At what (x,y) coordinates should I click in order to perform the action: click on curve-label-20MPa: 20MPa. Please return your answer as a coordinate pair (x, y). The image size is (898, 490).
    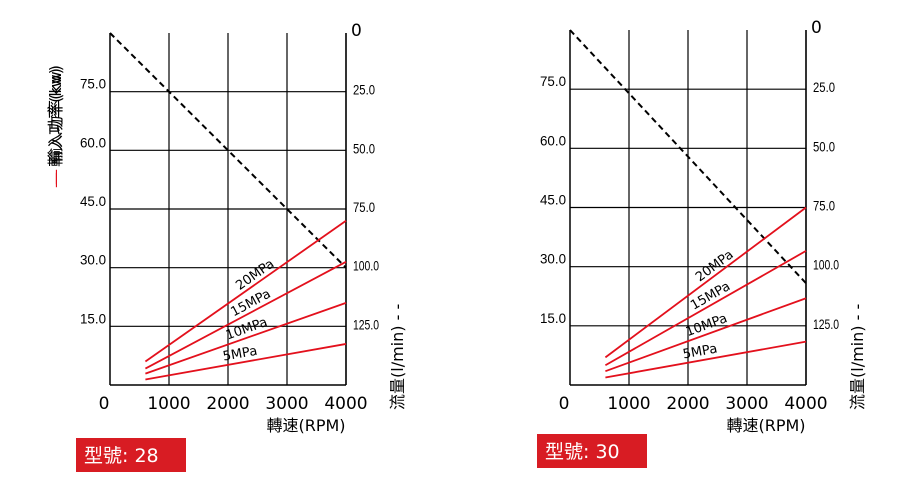
    Looking at the image, I should click on (255, 275).